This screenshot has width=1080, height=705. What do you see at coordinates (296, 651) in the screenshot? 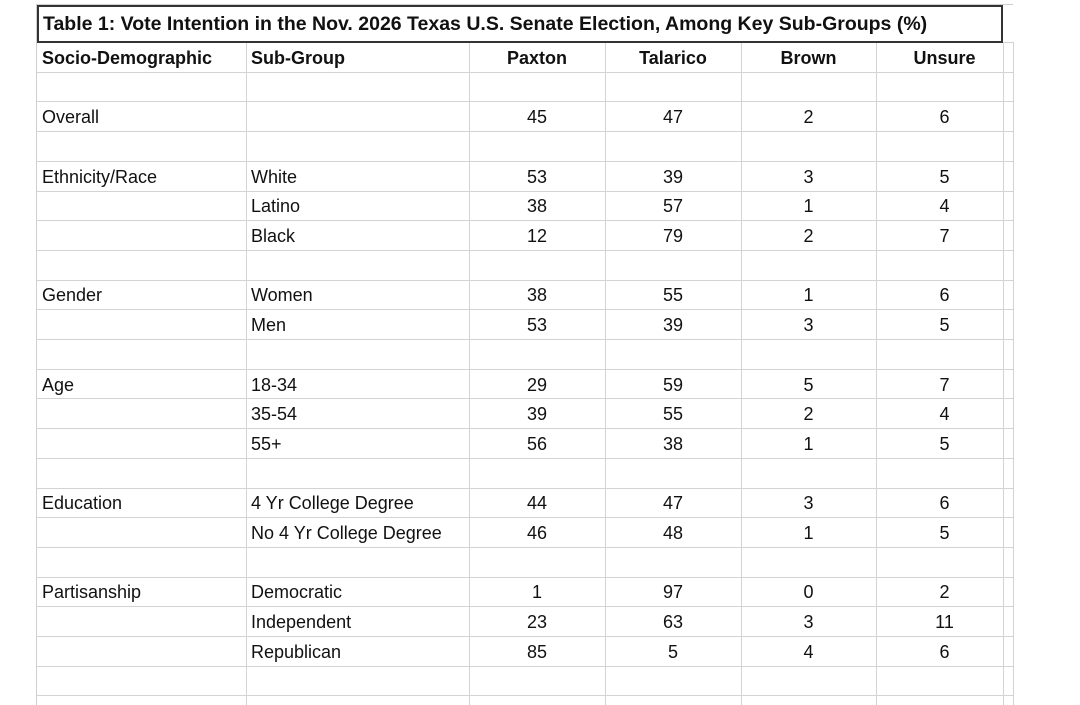
I see `subgroup-label: Republican` at bounding box center [296, 651].